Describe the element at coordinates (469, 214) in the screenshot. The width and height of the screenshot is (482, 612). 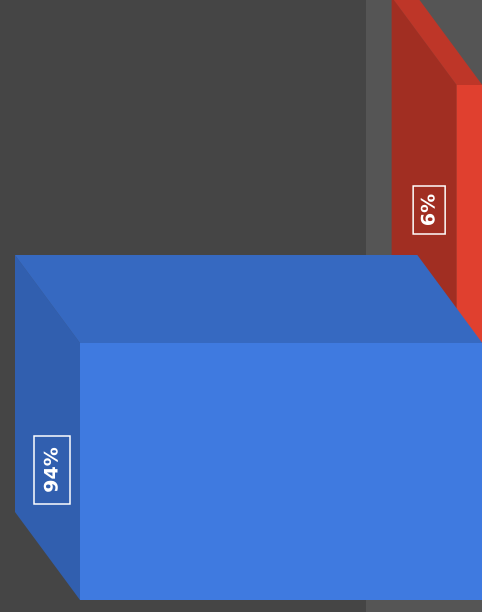
I see `bar-front` at that location.